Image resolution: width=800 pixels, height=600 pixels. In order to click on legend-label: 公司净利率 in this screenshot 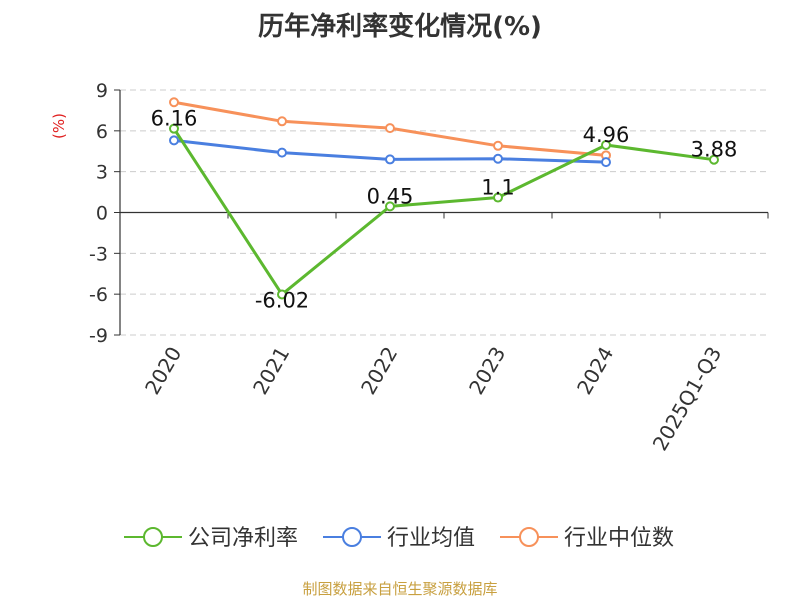, I will do `click(243, 538)`.